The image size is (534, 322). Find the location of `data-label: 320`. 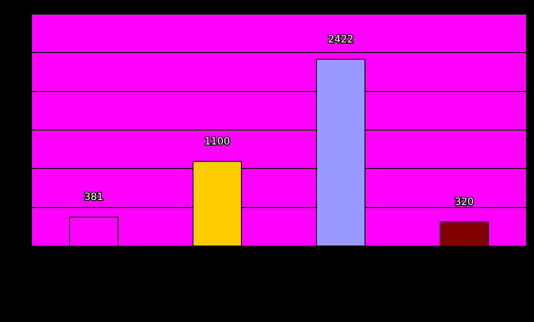

data-label: 320 is located at coordinates (464, 202).